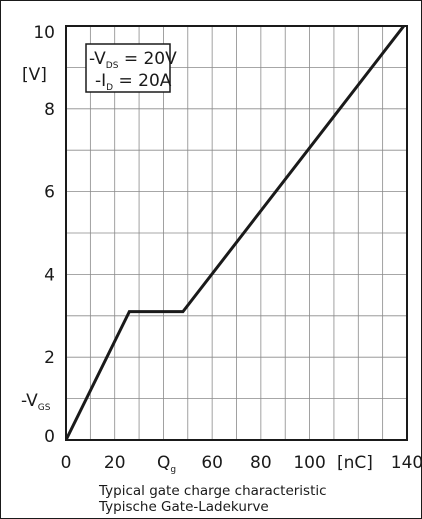 The image size is (422, 519). I want to click on x-tick-label: 140, so click(406, 463).